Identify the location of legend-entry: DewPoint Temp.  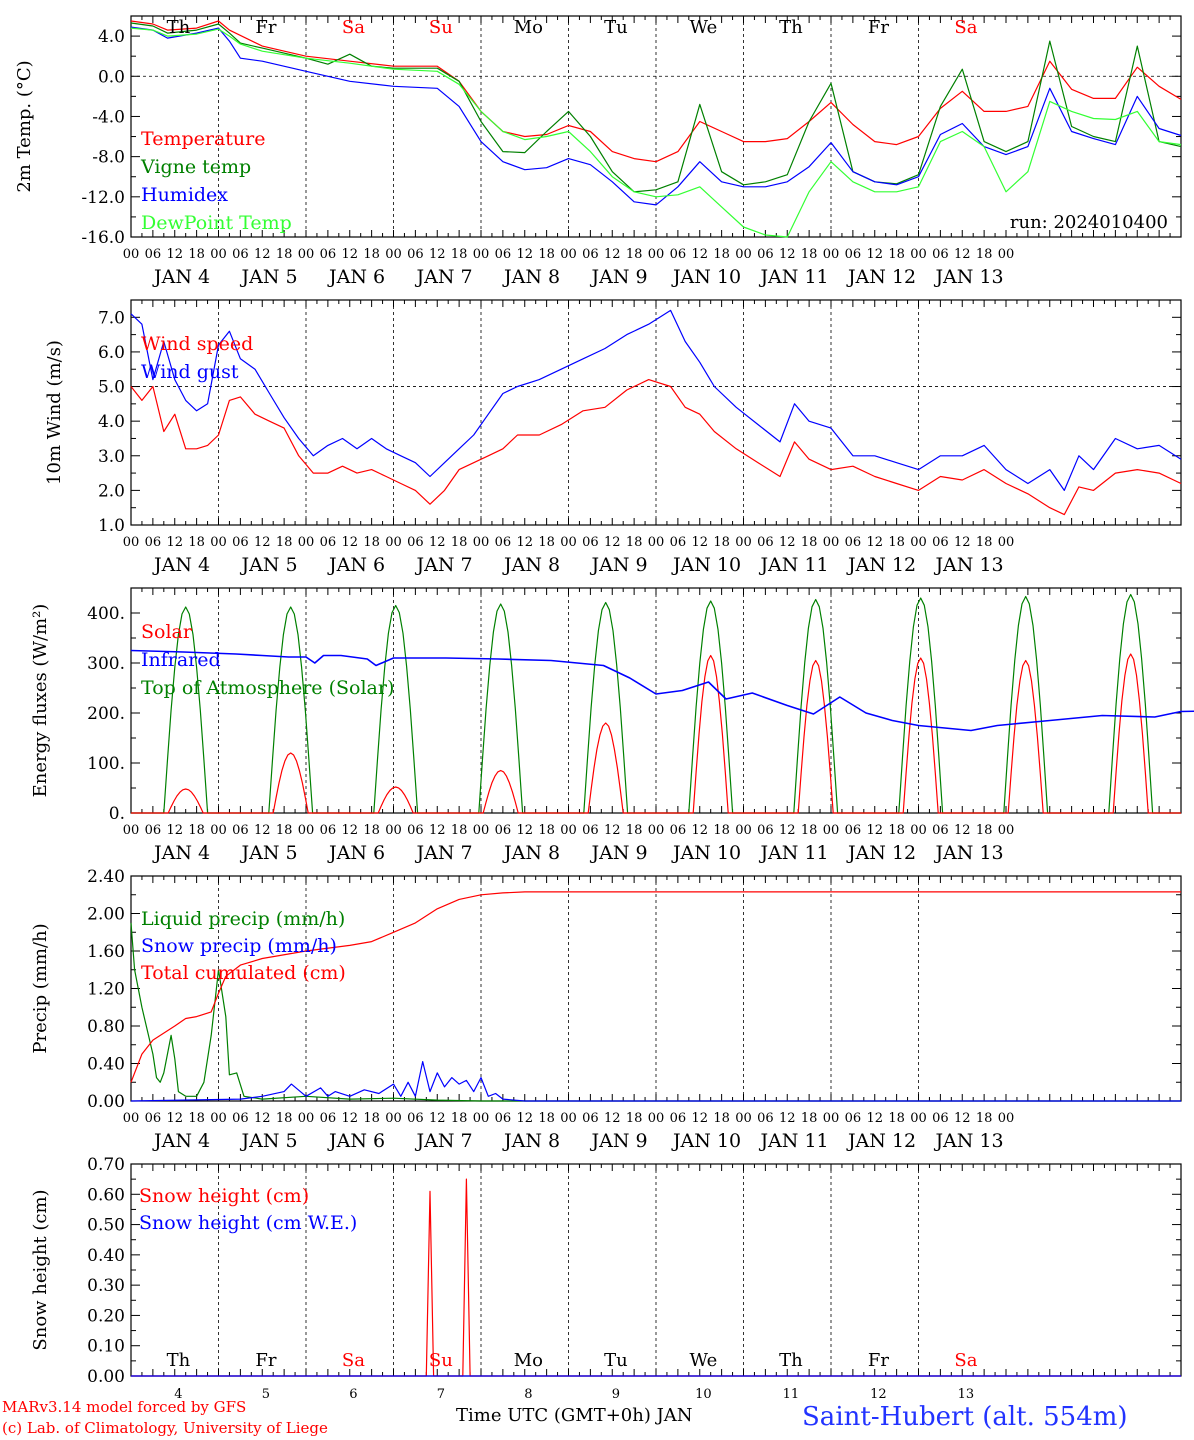
(216, 223).